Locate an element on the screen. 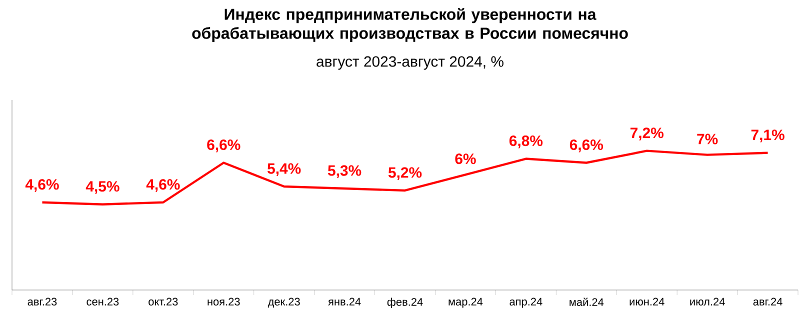 This screenshot has height=320, width=800. x-tick-label: фев.24 is located at coordinates (405, 303).